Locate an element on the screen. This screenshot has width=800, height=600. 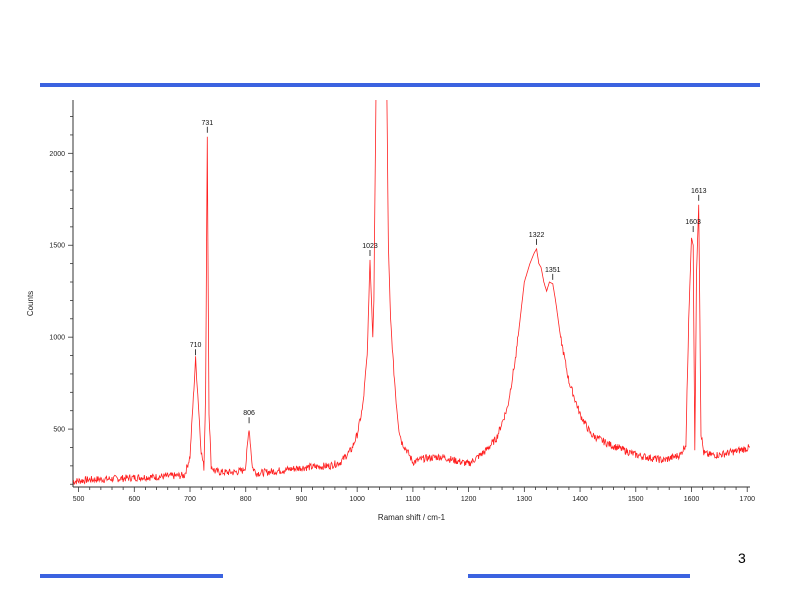
peak-label: 806 is located at coordinates (249, 413).